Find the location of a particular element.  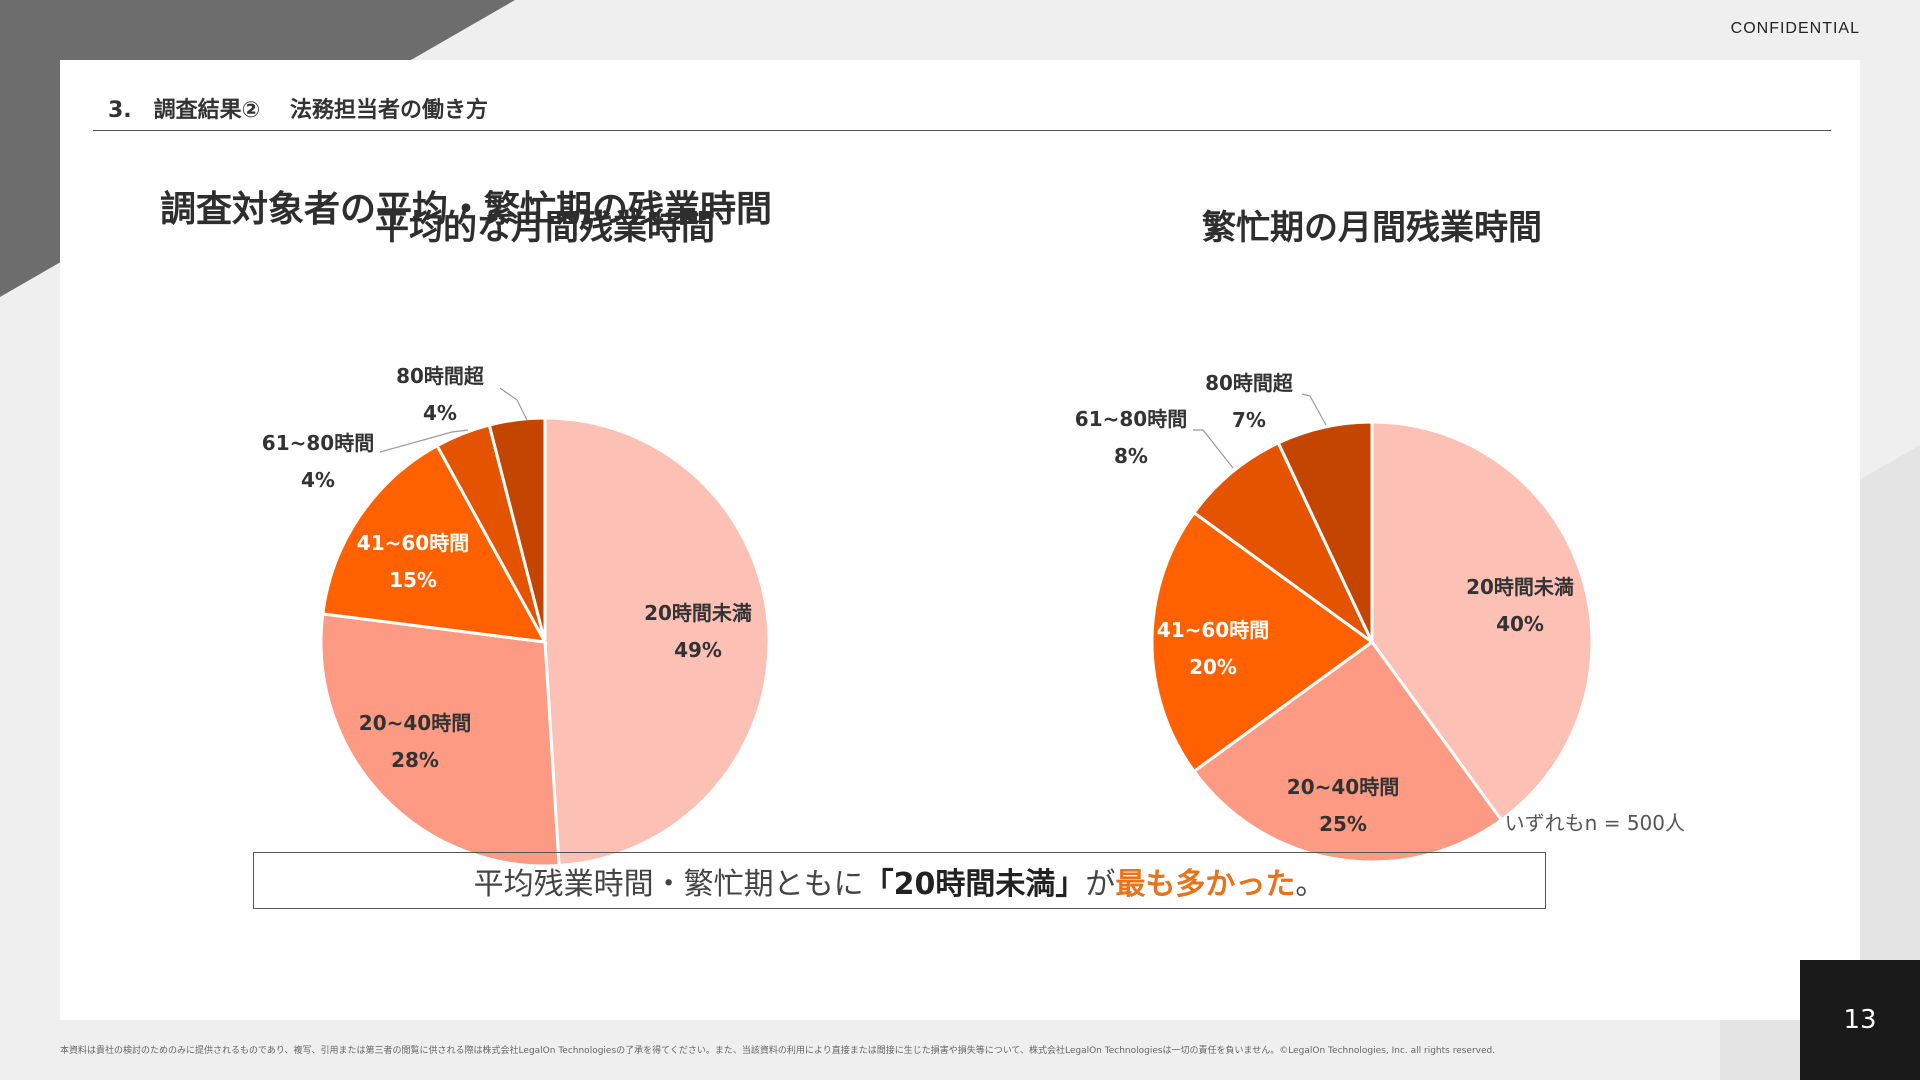

slice-category-label-0-0: 20時間未満 is located at coordinates (698, 613).